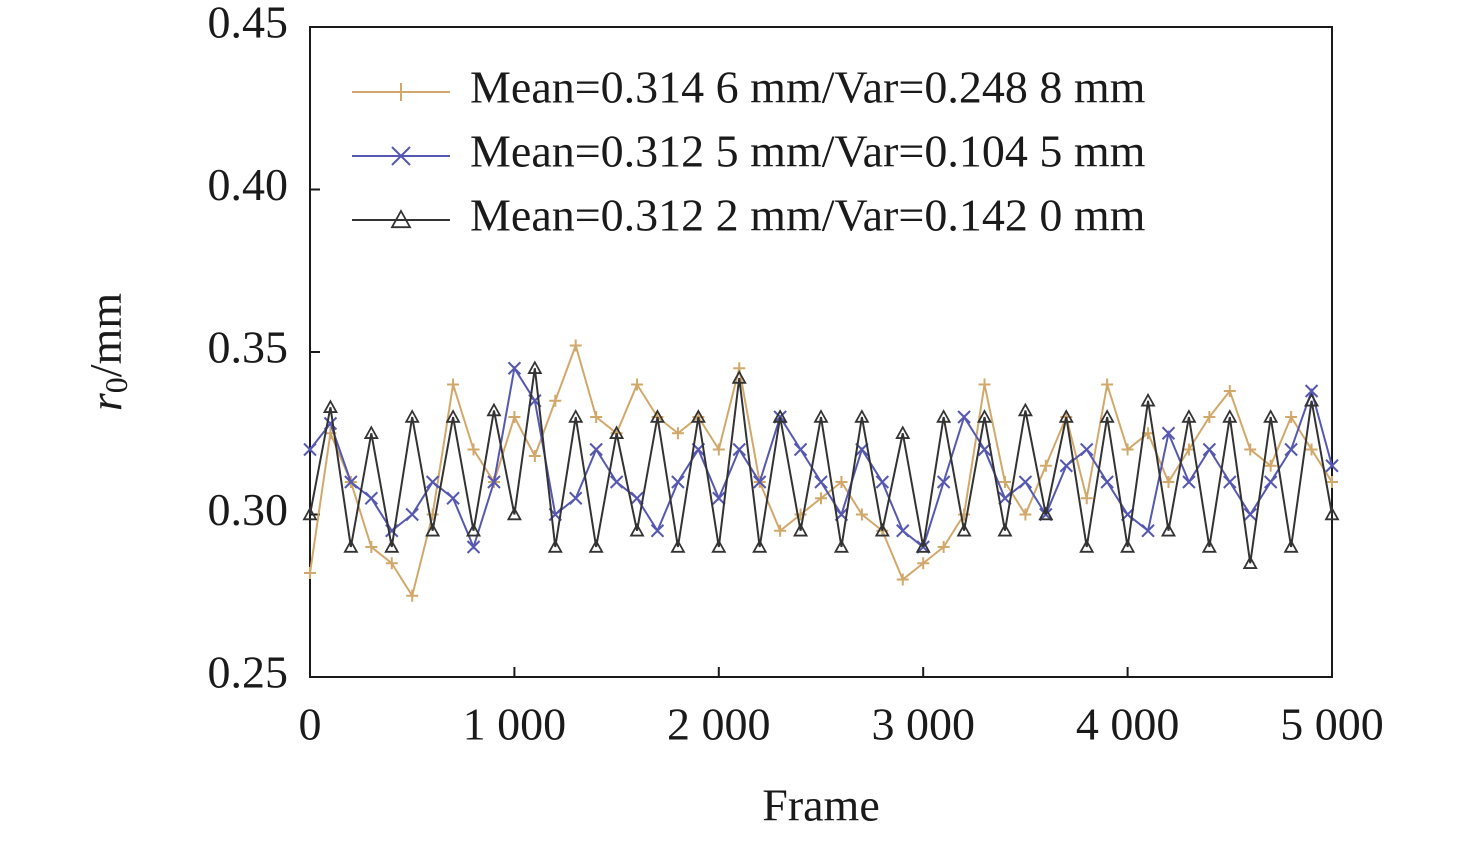 The image size is (1476, 845). I want to click on x-axis-label: Frame, so click(821, 805).